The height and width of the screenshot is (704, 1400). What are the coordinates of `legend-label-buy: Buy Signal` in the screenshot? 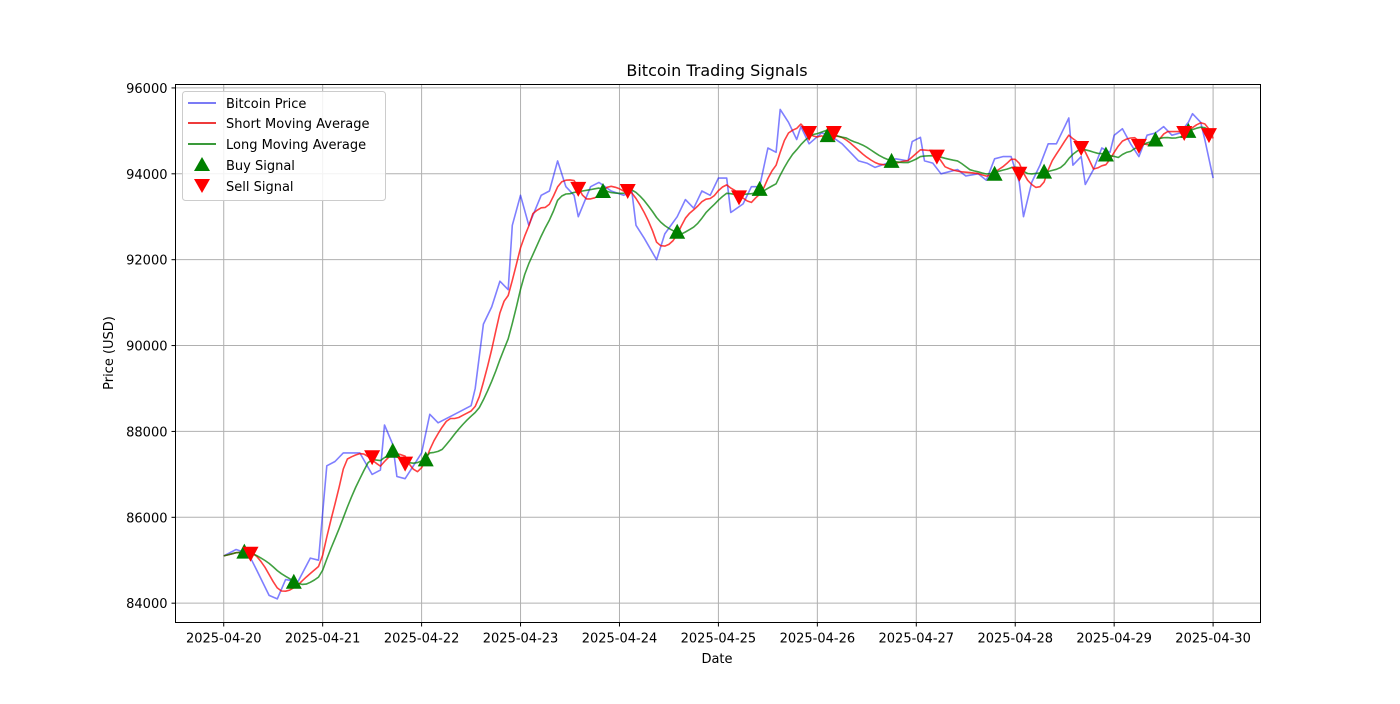 It's located at (260, 166).